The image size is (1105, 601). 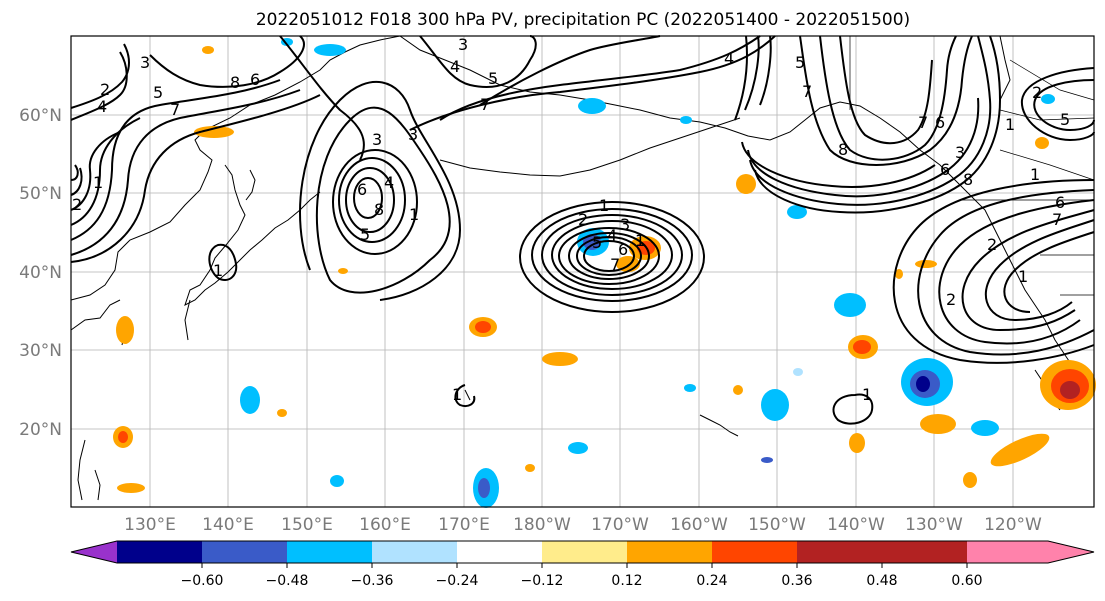 I want to click on colorbar-tick-label: 0.60, so click(x=966, y=581).